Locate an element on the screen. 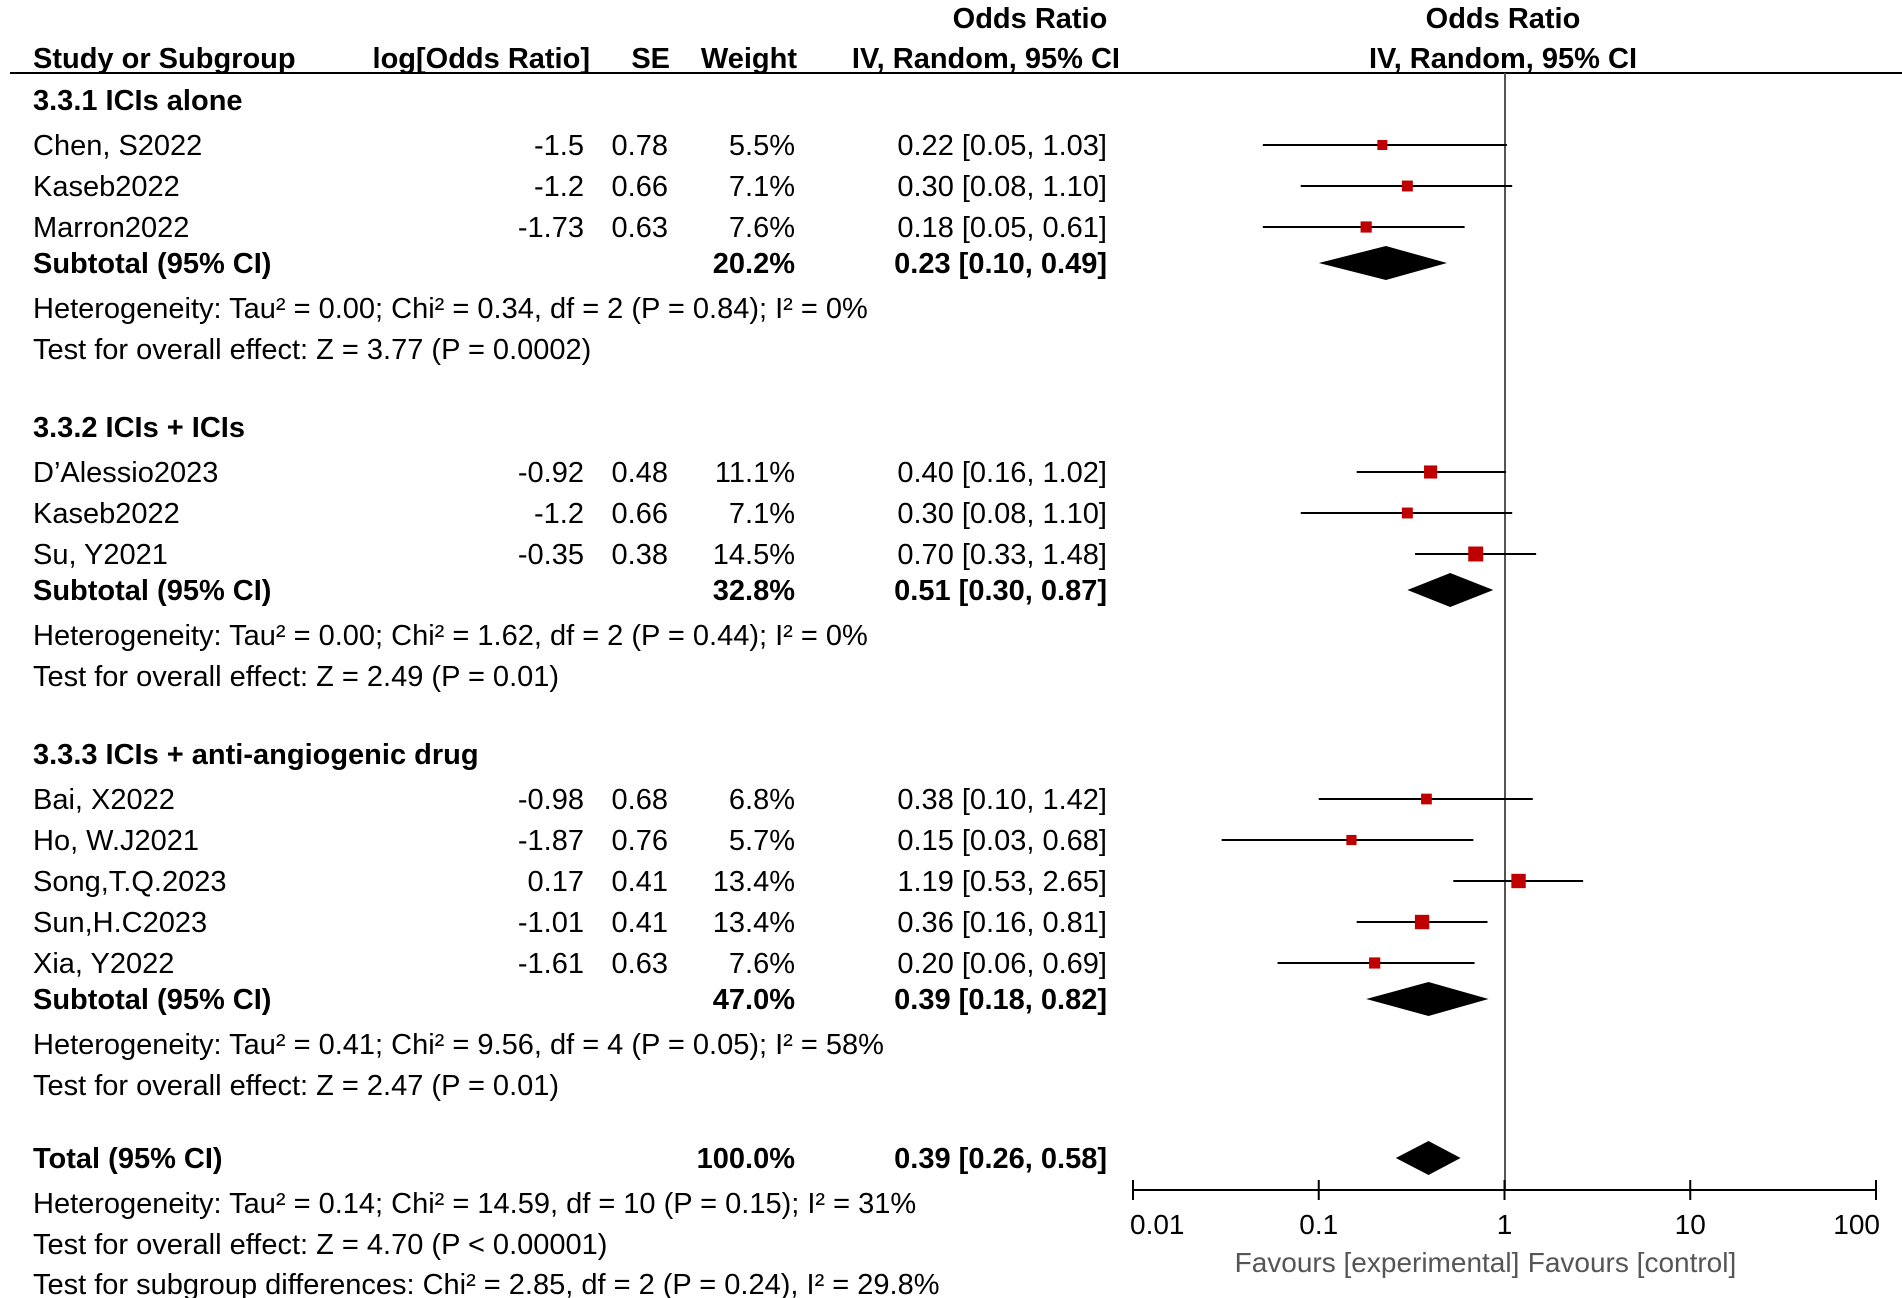 This screenshot has width=1902, height=1298. favours-experimental-label: Favours [experimental] is located at coordinates (1377, 1262).